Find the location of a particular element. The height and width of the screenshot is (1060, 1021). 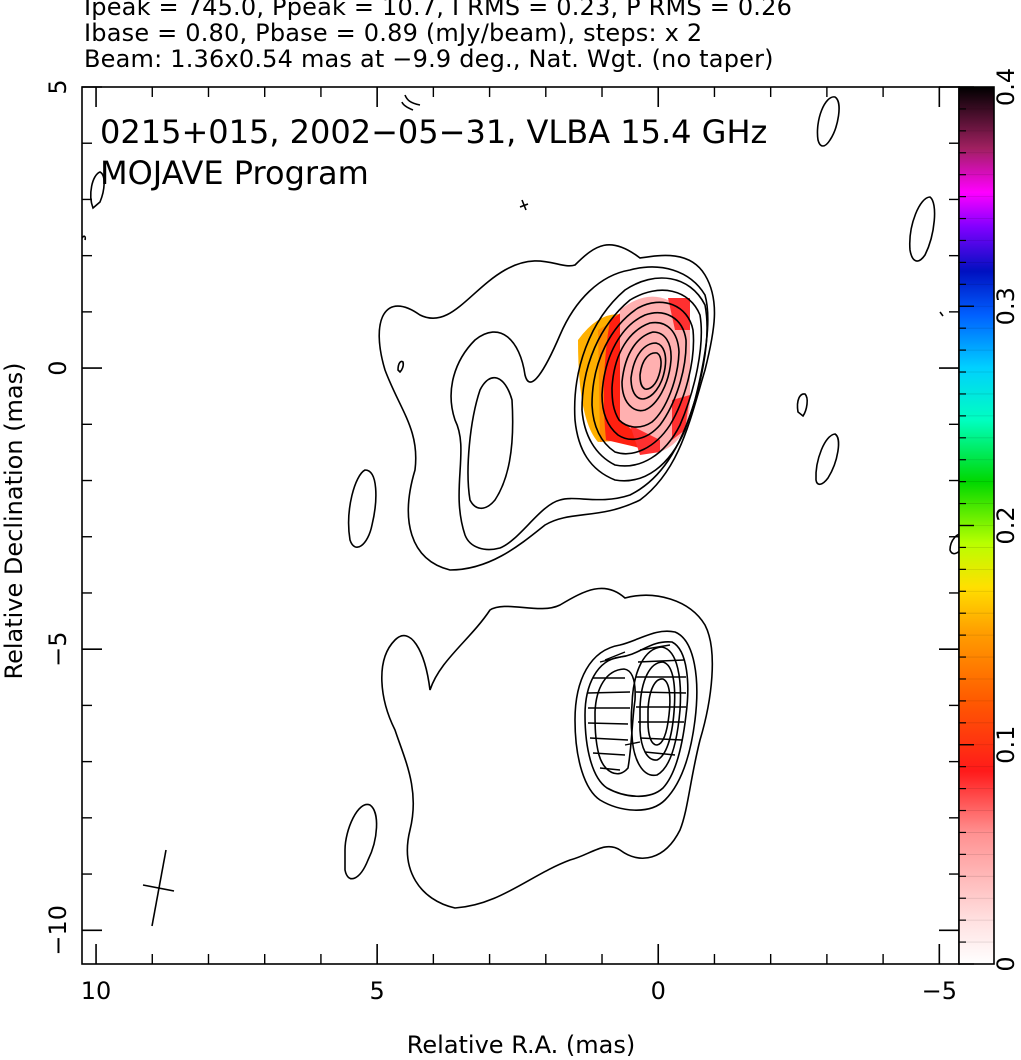

colorbar-tick-label-4: 0.4 is located at coordinates (1006, 87).